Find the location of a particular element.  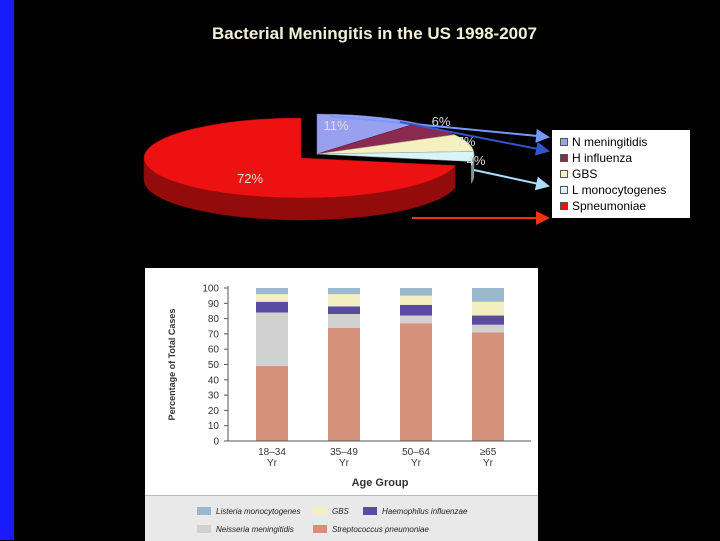

y-tick-label: 80 is located at coordinates (214, 319).